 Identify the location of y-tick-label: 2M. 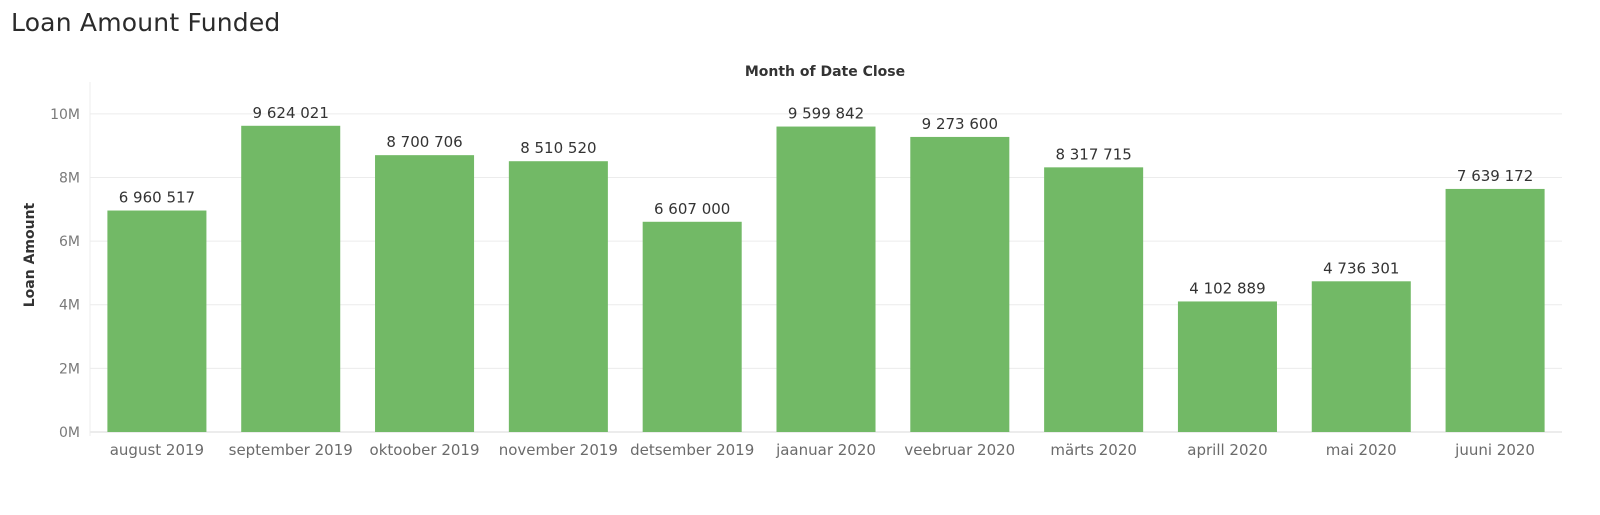
(69, 369).